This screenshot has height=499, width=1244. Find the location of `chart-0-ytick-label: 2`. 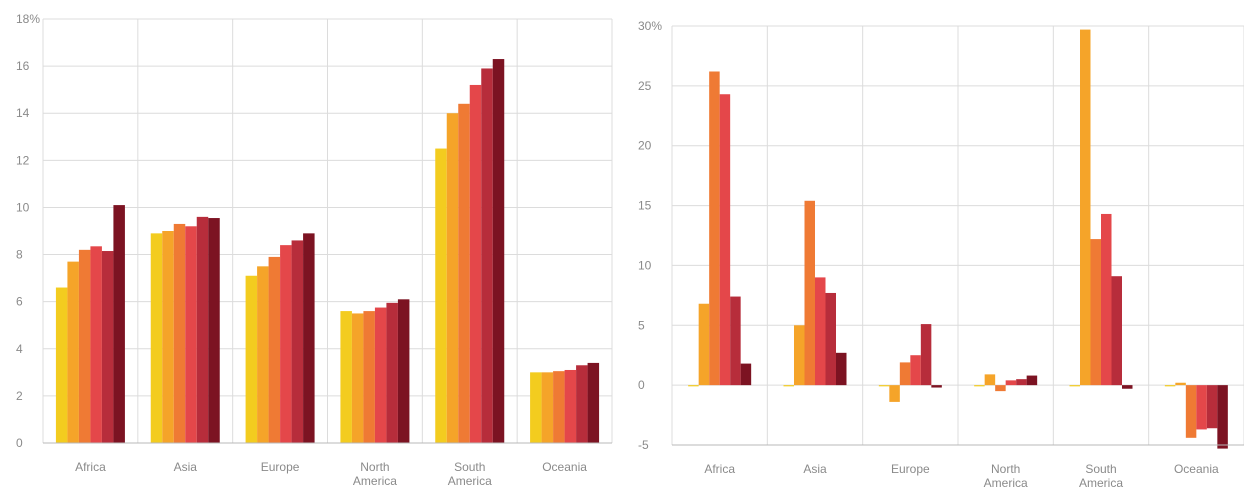

chart-0-ytick-label: 2 is located at coordinates (19, 396).